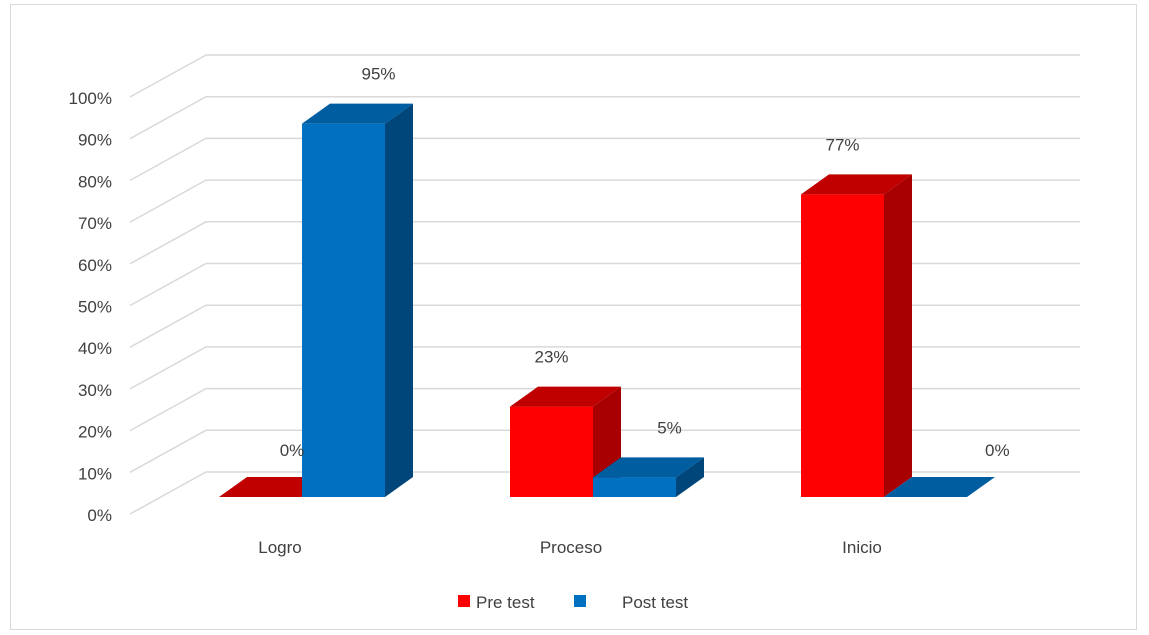 The width and height of the screenshot is (1149, 635). I want to click on x-axis-tick-labels: Logro Proceso Inicio, so click(570, 547).